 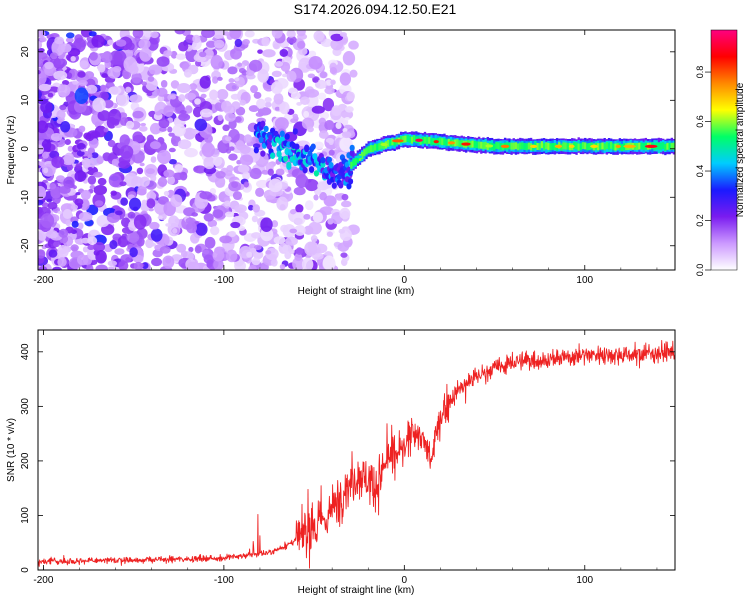 I want to click on colorbar-tick-label: 0.8, so click(x=700, y=72).